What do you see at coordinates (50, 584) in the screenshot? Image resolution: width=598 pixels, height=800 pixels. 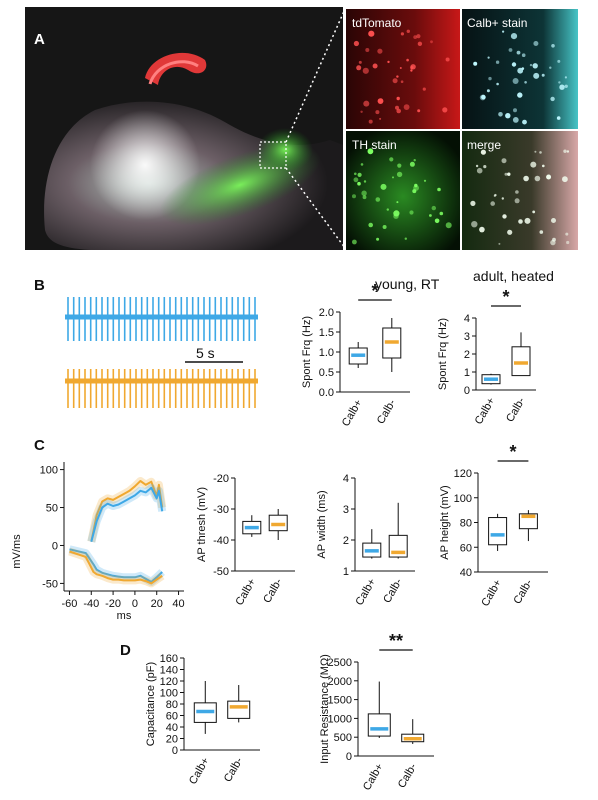 I see `y-tick-label: -50` at bounding box center [50, 584].